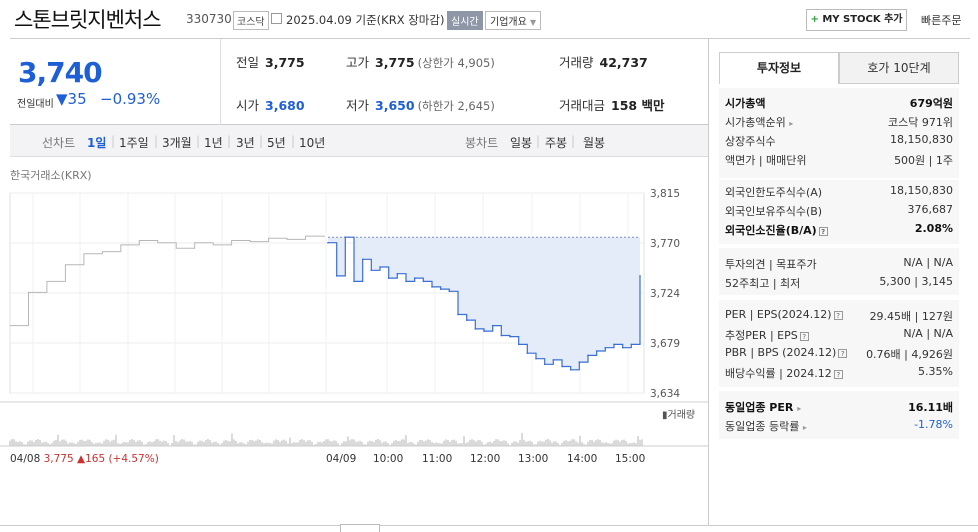 The height and width of the screenshot is (532, 978). Describe the element at coordinates (665, 394) in the screenshot. I see `y-tick-label: 3,634` at that location.